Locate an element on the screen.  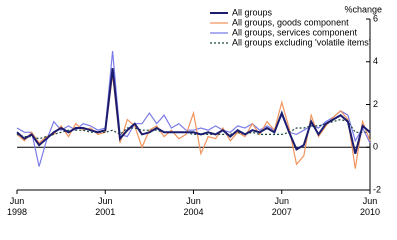
y-tick-label: -2 is located at coordinates (377, 189).